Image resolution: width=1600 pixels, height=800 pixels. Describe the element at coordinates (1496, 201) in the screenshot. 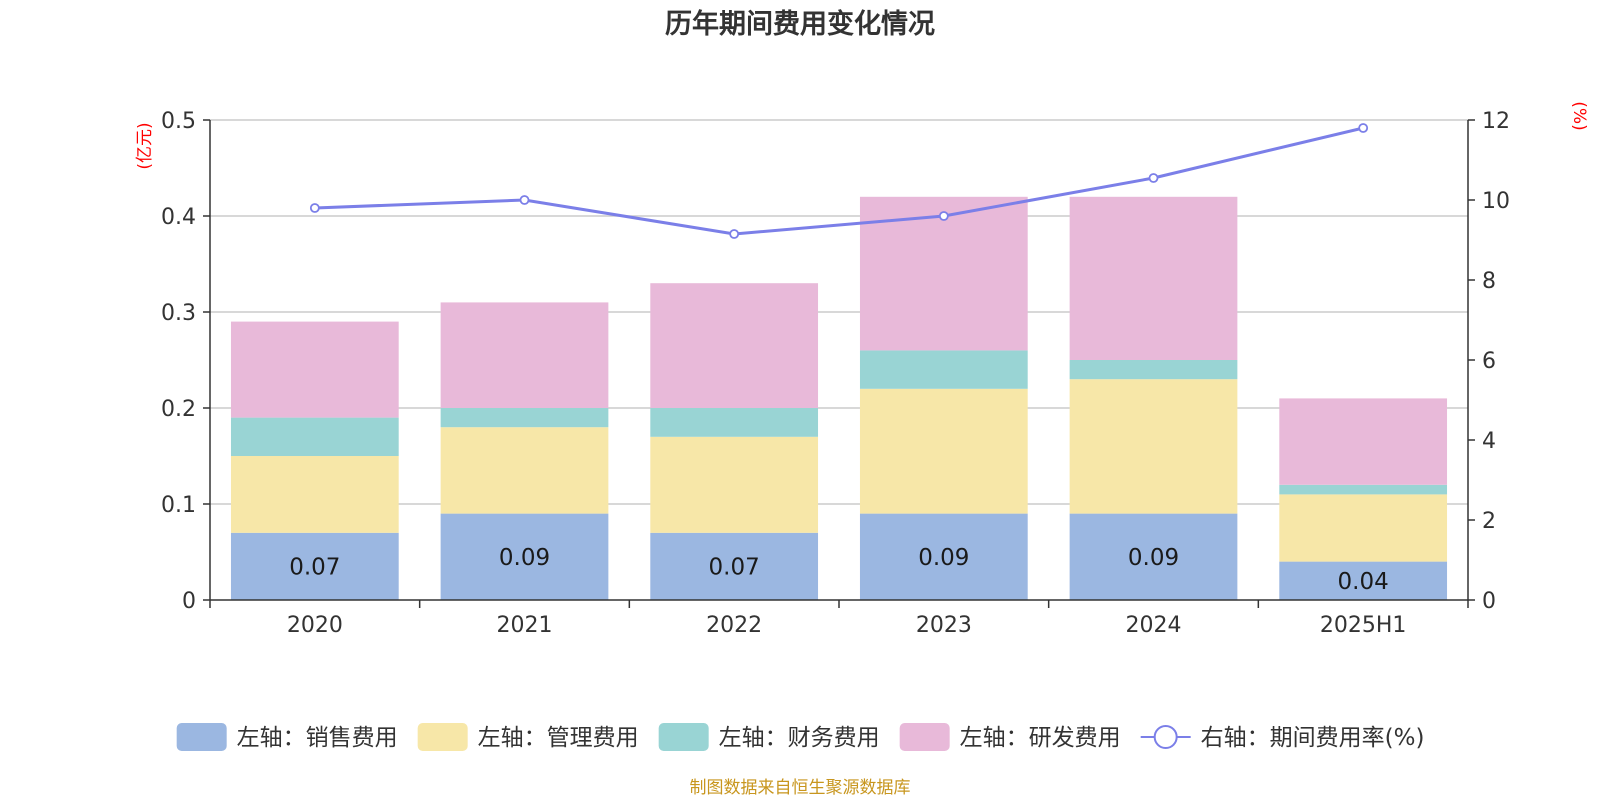

I see `right-axis-tick-label: 10` at that location.